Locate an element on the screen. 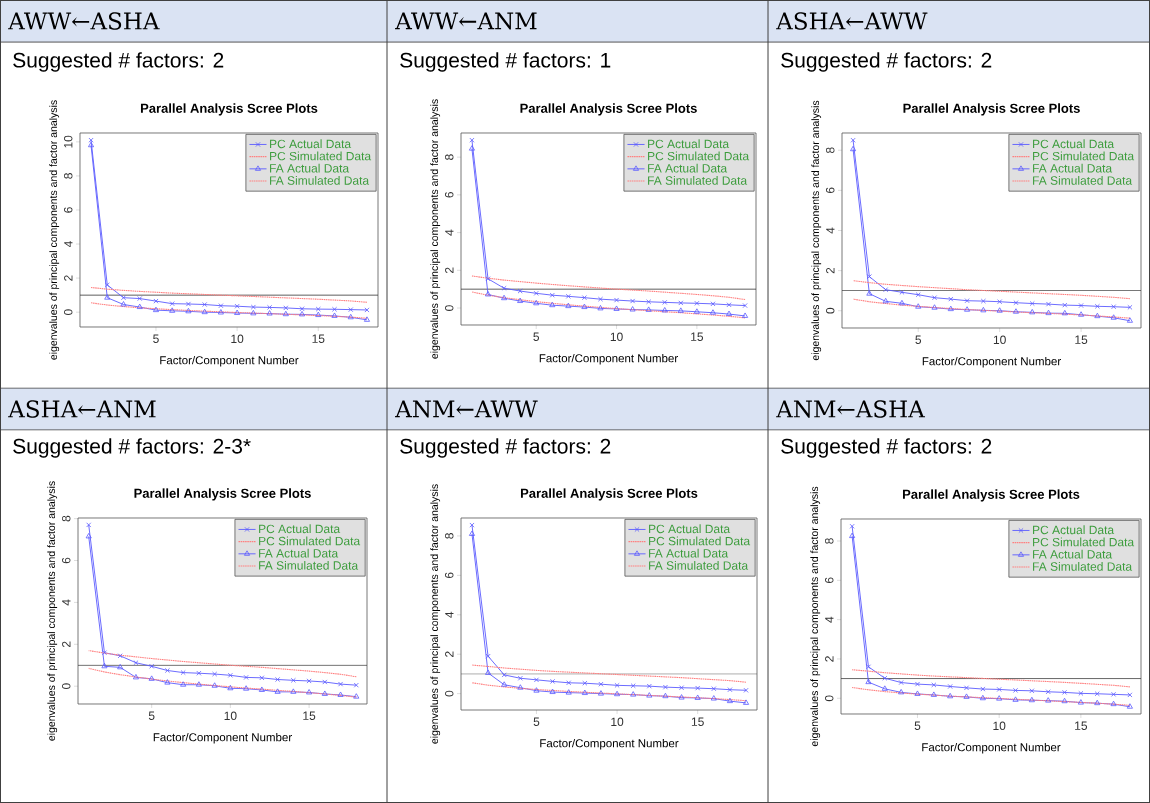 This screenshot has height=803, width=1150. text: ANM←AWW is located at coordinates (466, 409).